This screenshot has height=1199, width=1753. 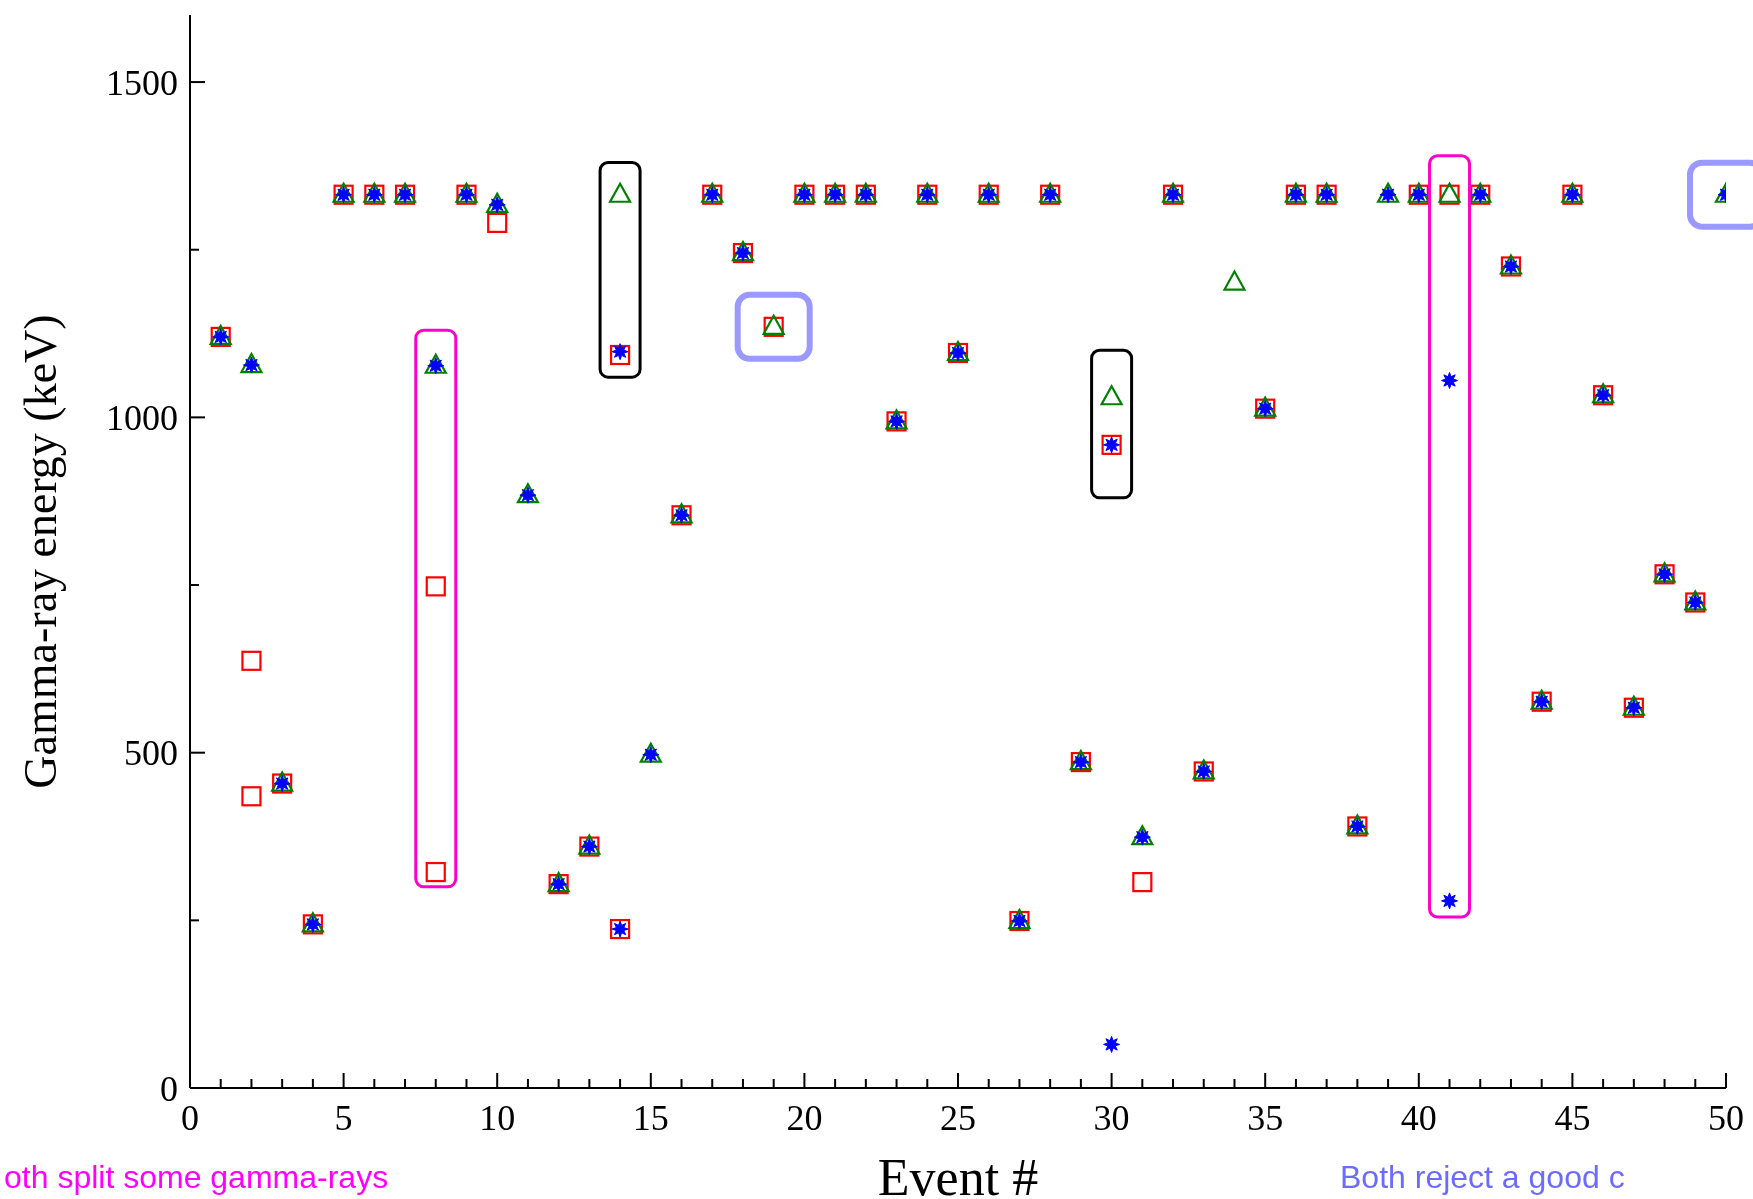 I want to click on y-axis-title: Gamma-ray energy (keV), so click(x=41, y=551).